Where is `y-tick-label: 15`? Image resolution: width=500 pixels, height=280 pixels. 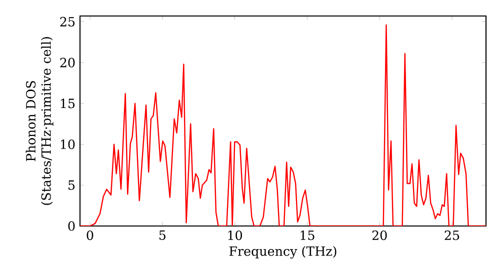 y-tick-label: 15 is located at coordinates (67, 103).